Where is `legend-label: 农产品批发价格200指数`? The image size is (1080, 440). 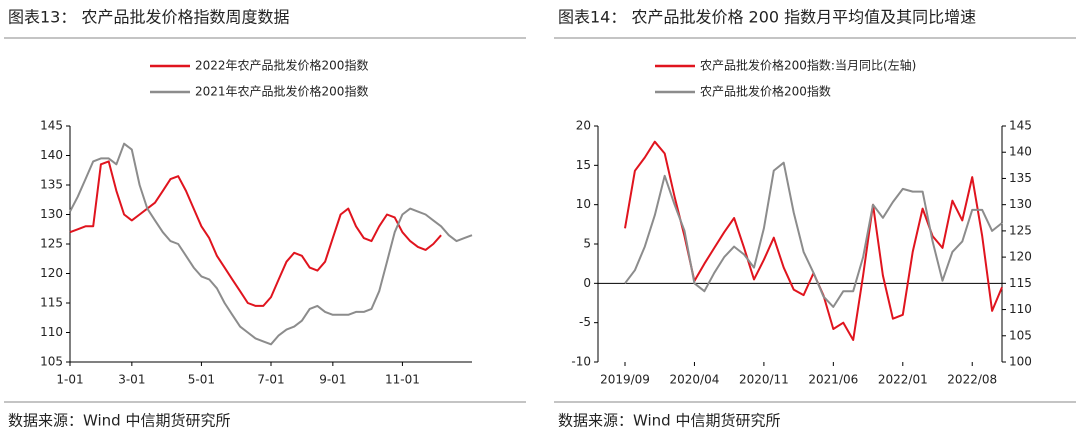 legend-label: 农产品批发价格200指数 is located at coordinates (765, 91).